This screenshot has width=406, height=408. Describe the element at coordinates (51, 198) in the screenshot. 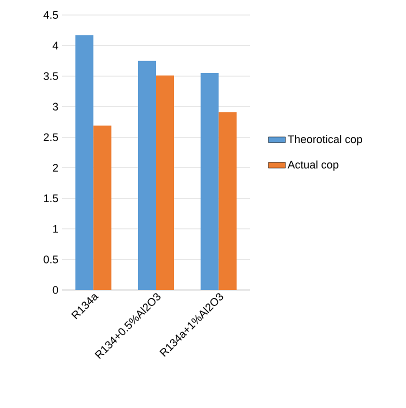

I see `y-tick-label: 1.5` at that location.